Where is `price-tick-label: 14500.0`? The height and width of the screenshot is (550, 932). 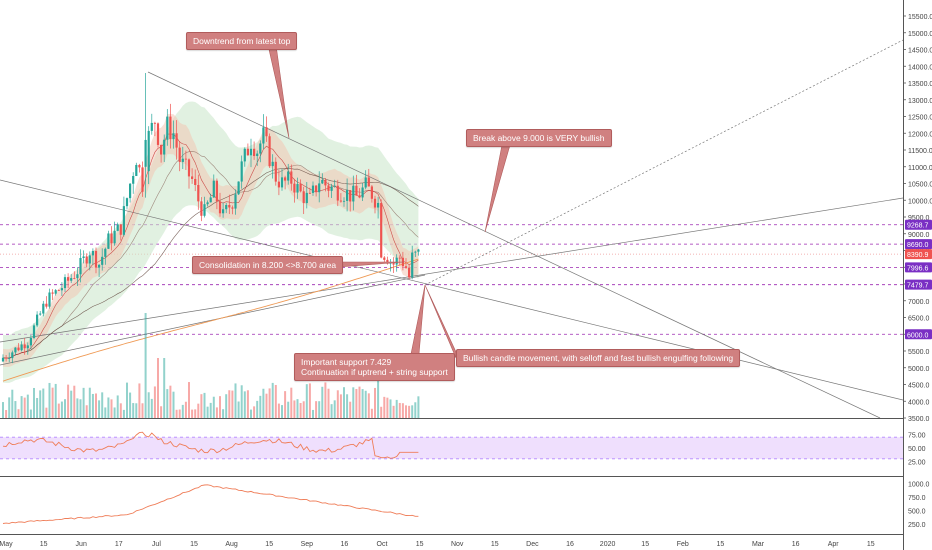 price-tick-label: 14500.0 is located at coordinates (920, 51).